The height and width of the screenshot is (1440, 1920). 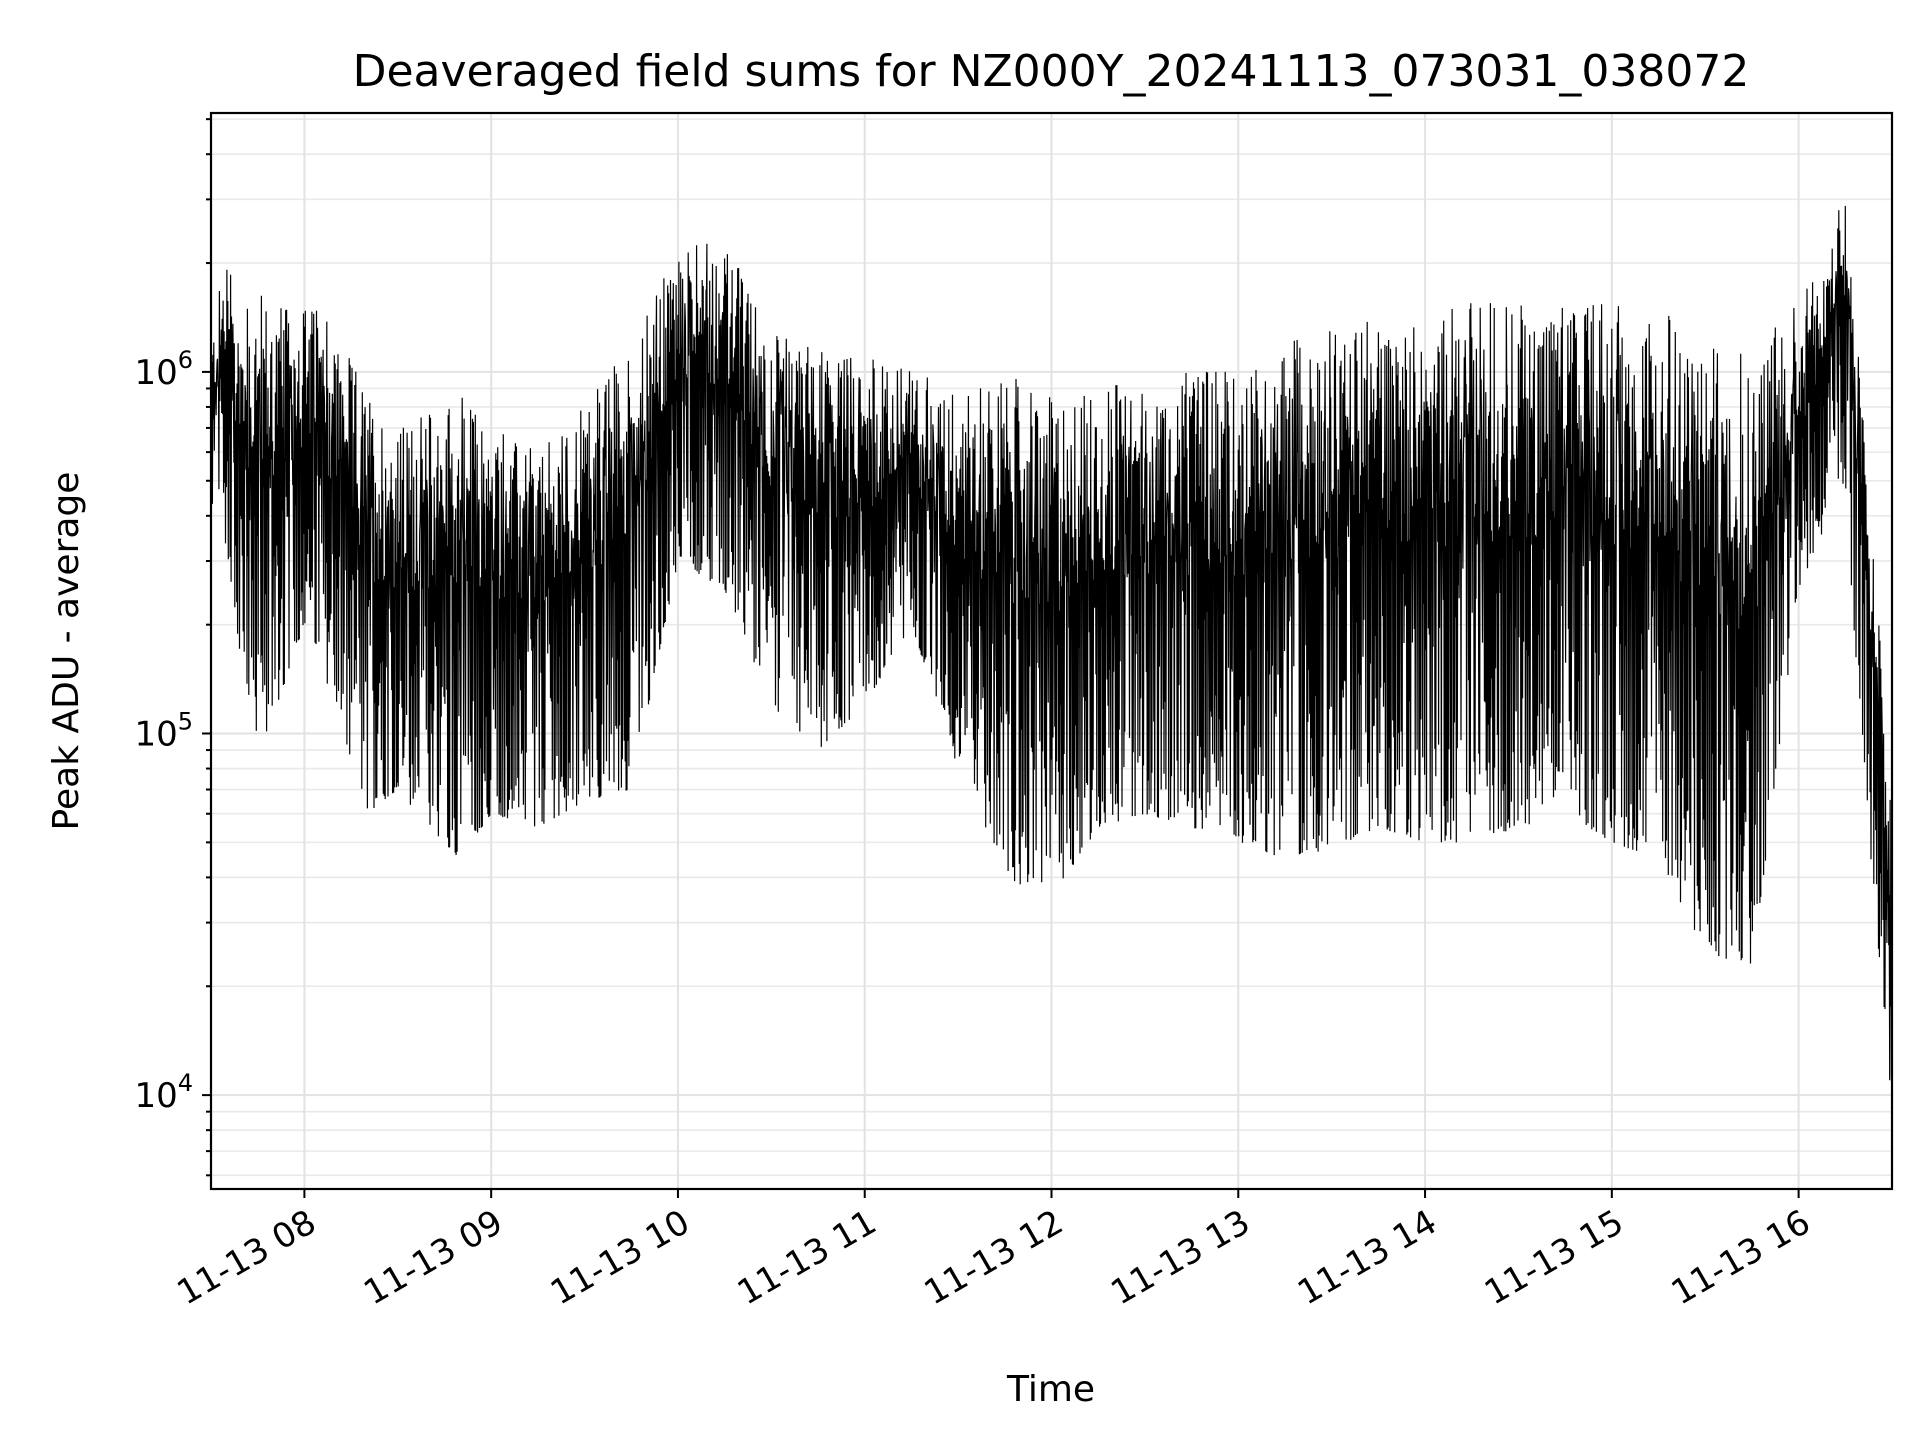 What do you see at coordinates (1741, 1257) in the screenshot?
I see `x-tick-label: 11-13 16` at bounding box center [1741, 1257].